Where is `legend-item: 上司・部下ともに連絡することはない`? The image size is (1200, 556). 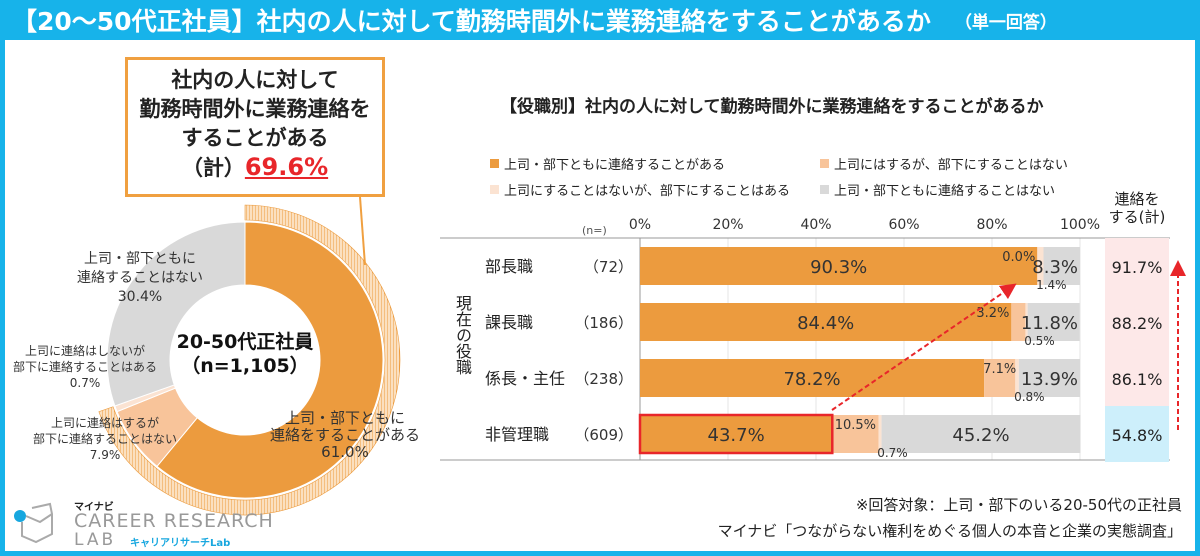 legend-item: 上司・部下ともに連絡することはない is located at coordinates (937, 189).